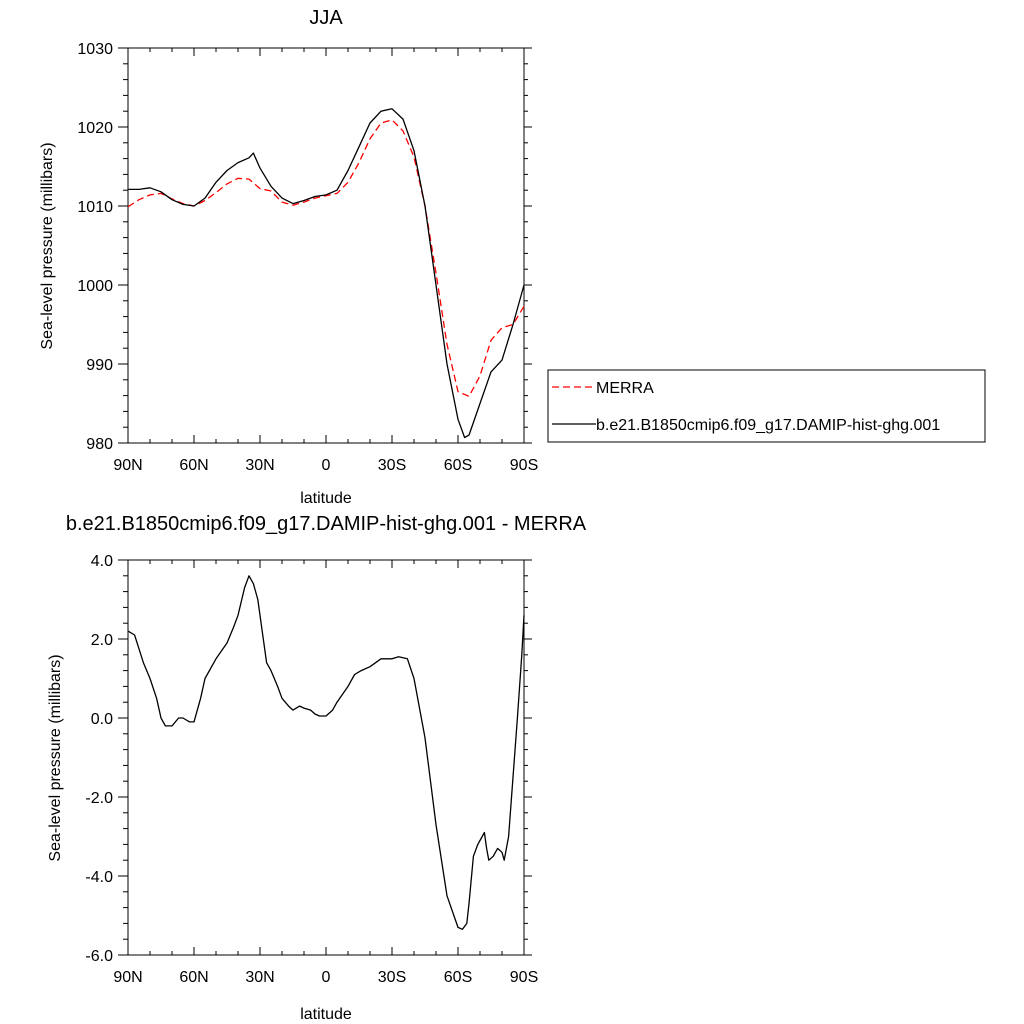 The width and height of the screenshot is (1024, 1024). I want to click on top-y-tick-label: 980, so click(99, 444).